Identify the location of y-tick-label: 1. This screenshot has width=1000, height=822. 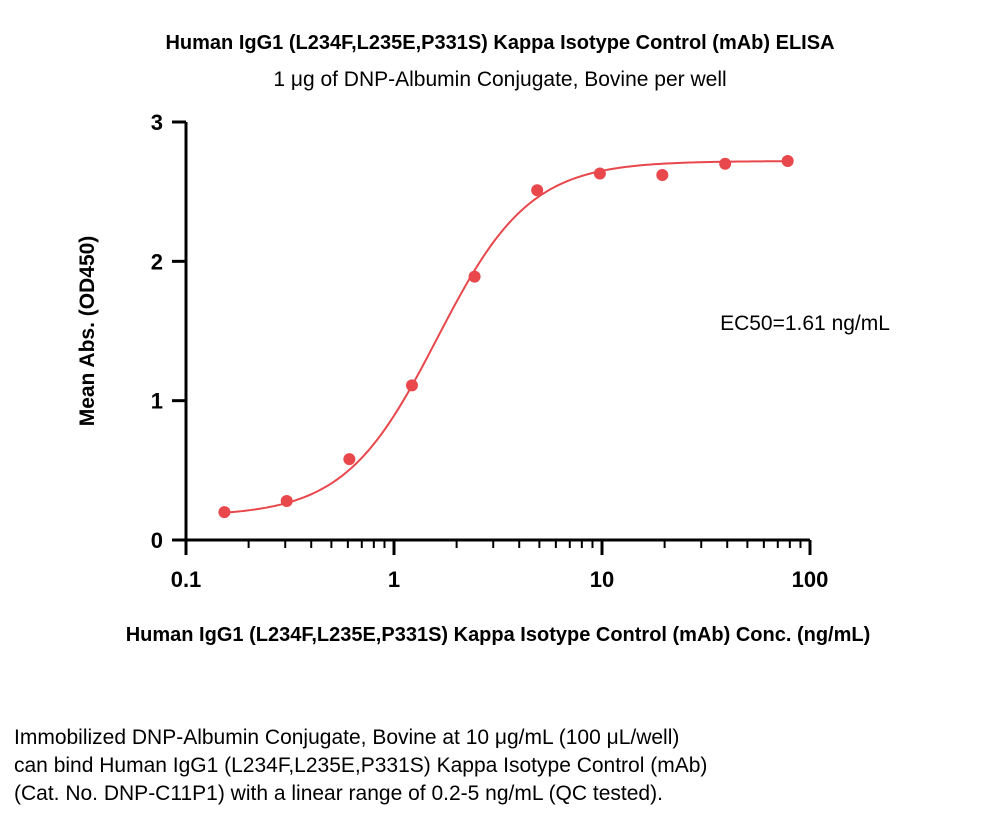
(157, 401).